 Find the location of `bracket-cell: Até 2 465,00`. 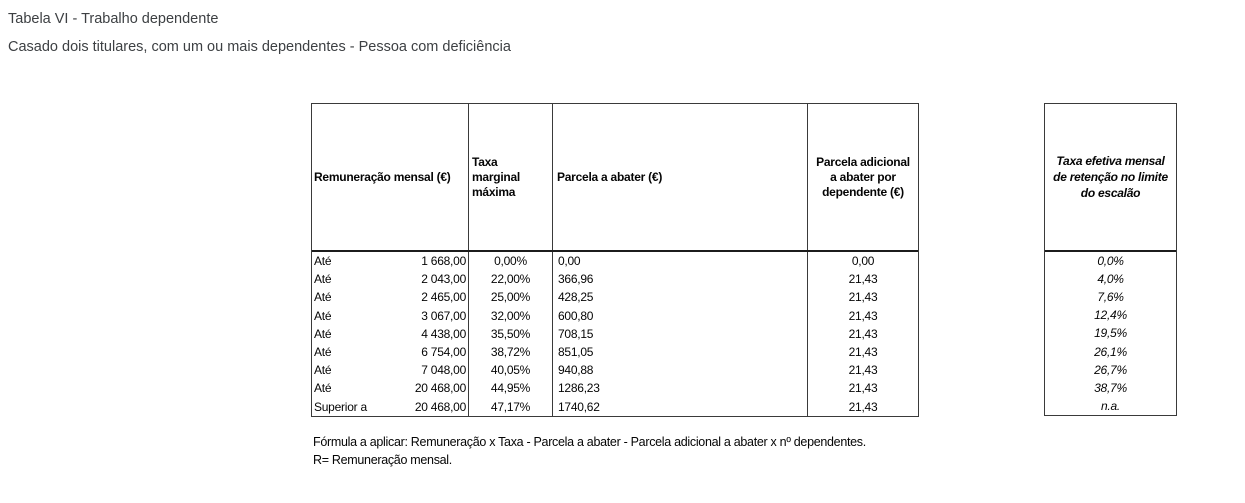

bracket-cell: Até 2 465,00 is located at coordinates (390, 297).